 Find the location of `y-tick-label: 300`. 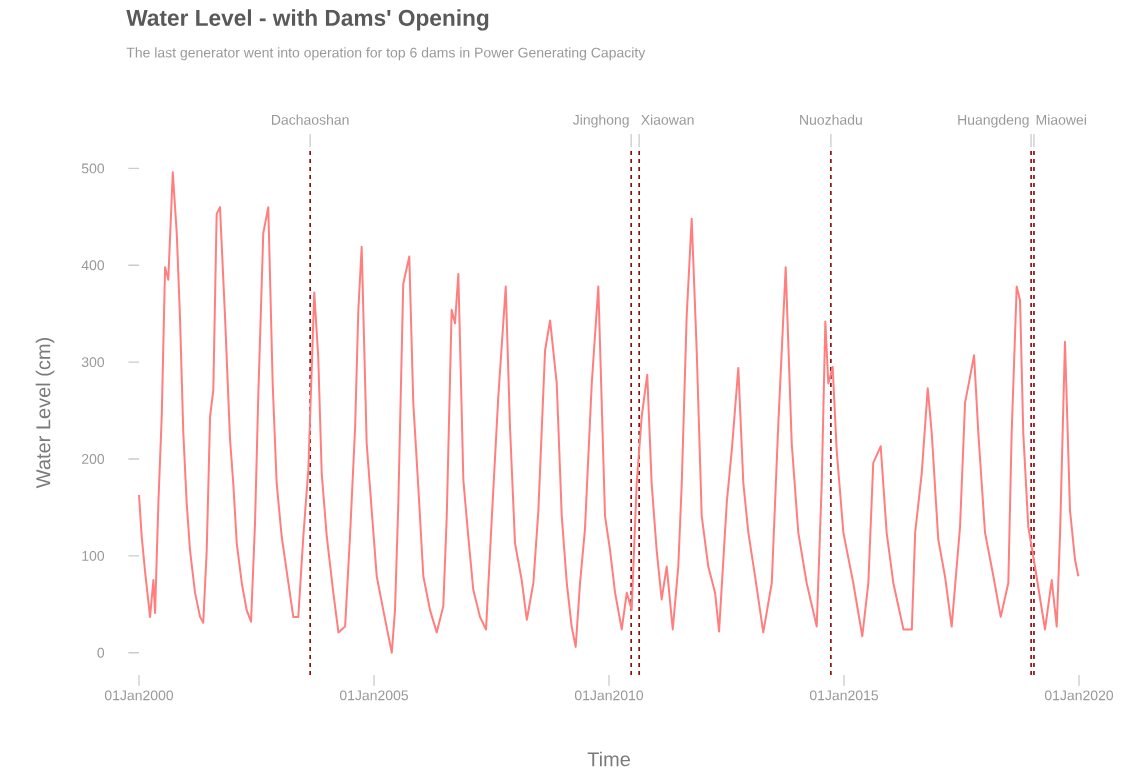

y-tick-label: 300 is located at coordinates (93, 362).